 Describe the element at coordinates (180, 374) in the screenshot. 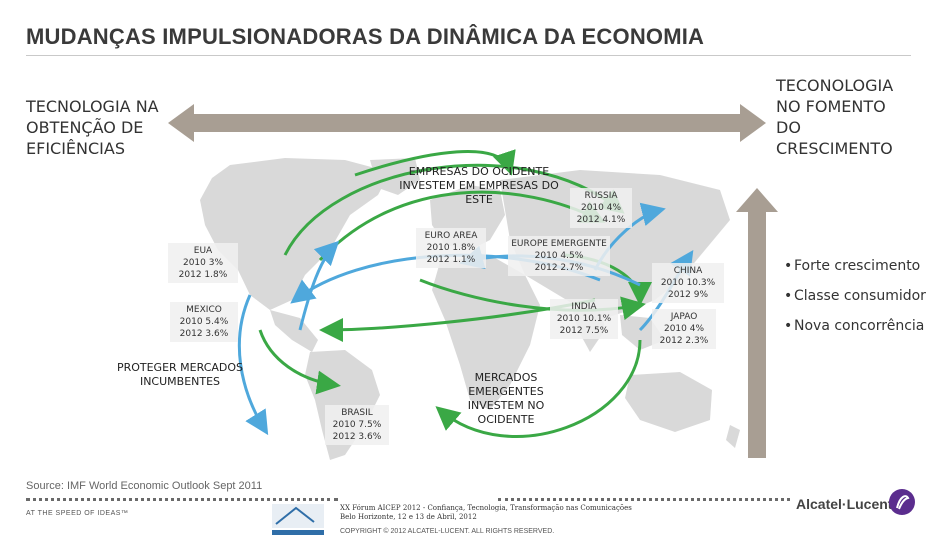

I see `protect-markets-callout: PROTEGER MERCADOS INCUMBENTES` at that location.